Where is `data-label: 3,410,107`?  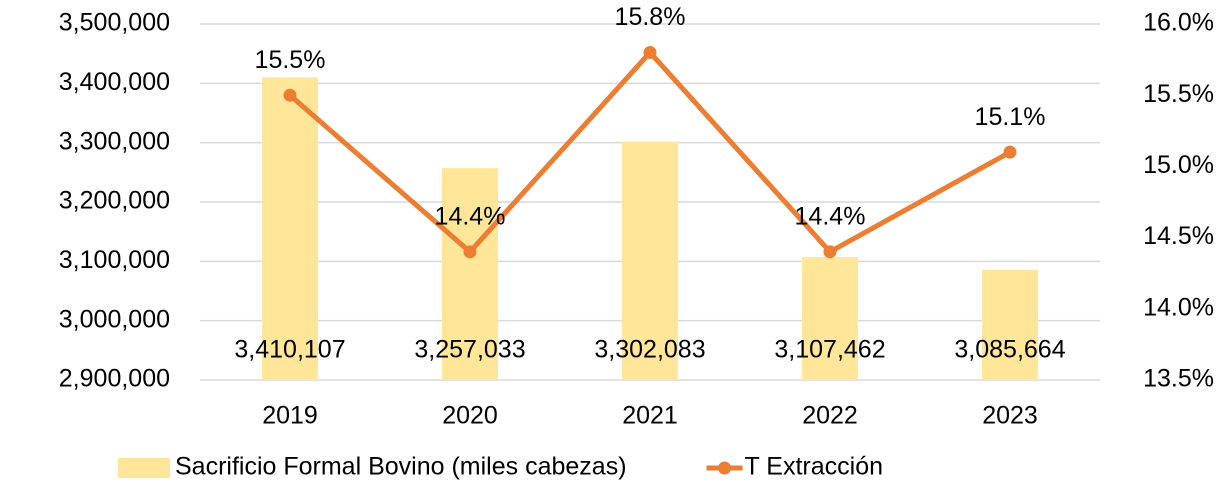 data-label: 3,410,107 is located at coordinates (289, 350).